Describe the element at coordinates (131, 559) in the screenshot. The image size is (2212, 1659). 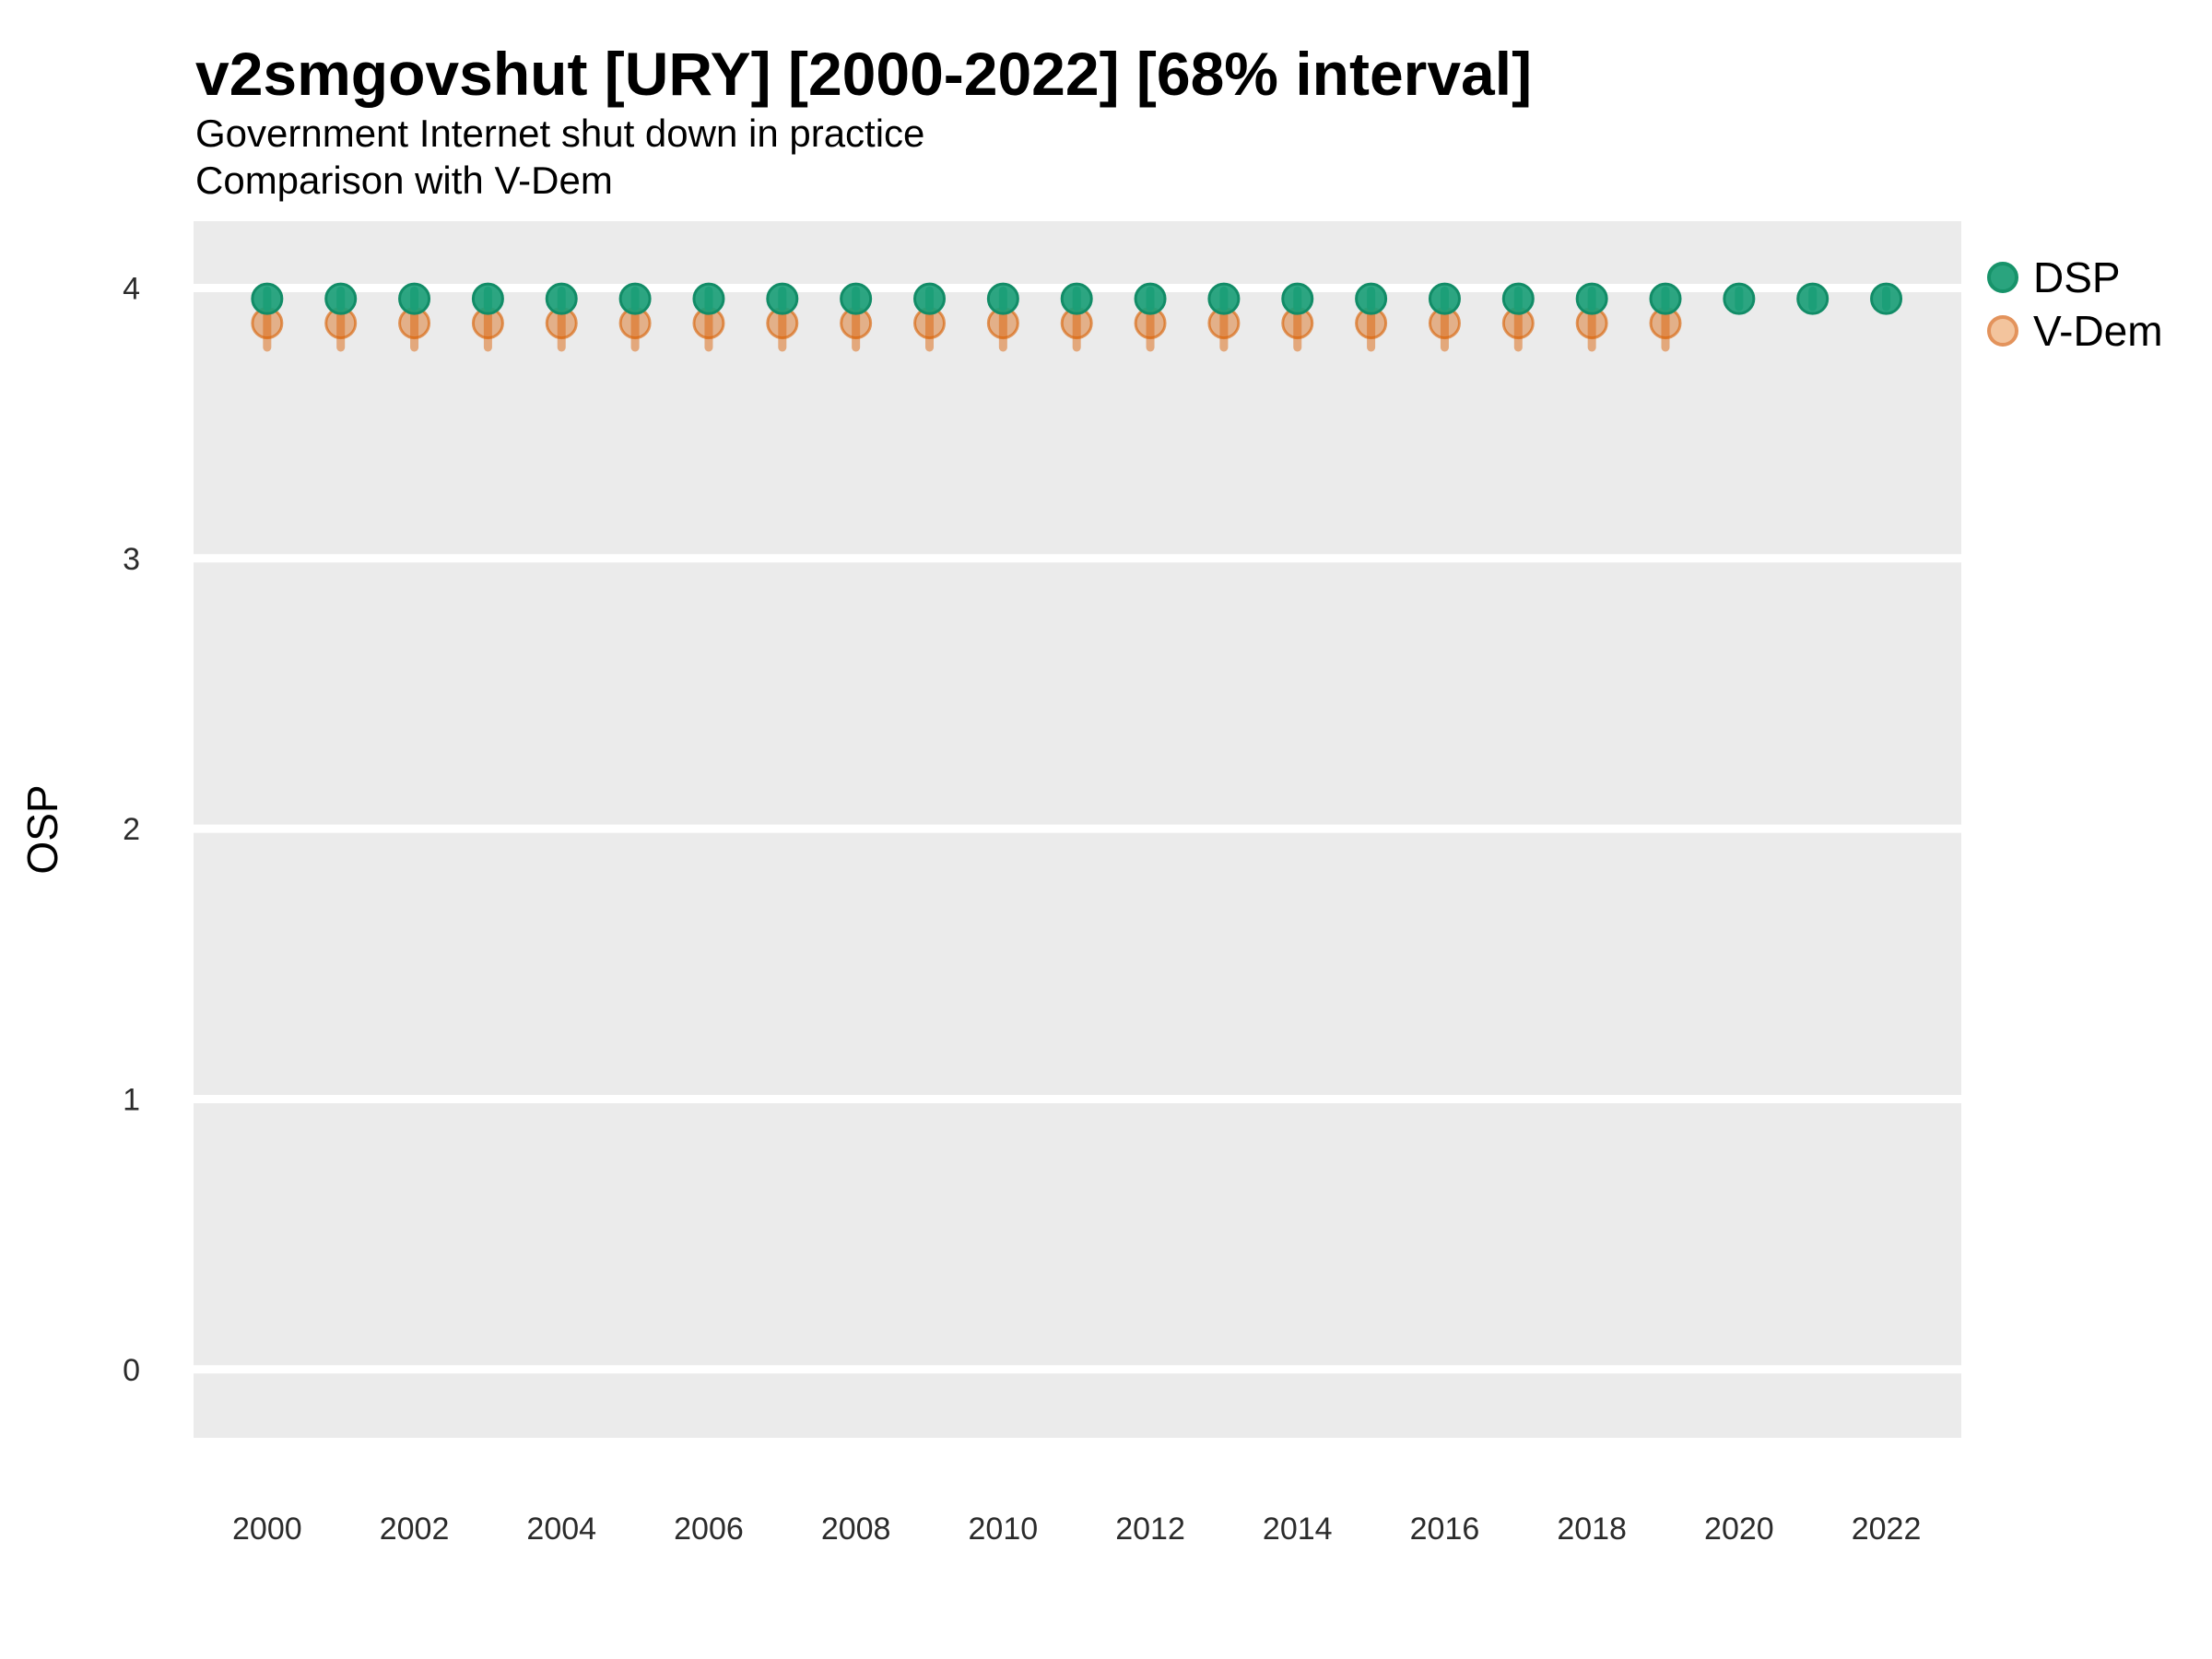
I see `y-tick-label-3: 3` at that location.